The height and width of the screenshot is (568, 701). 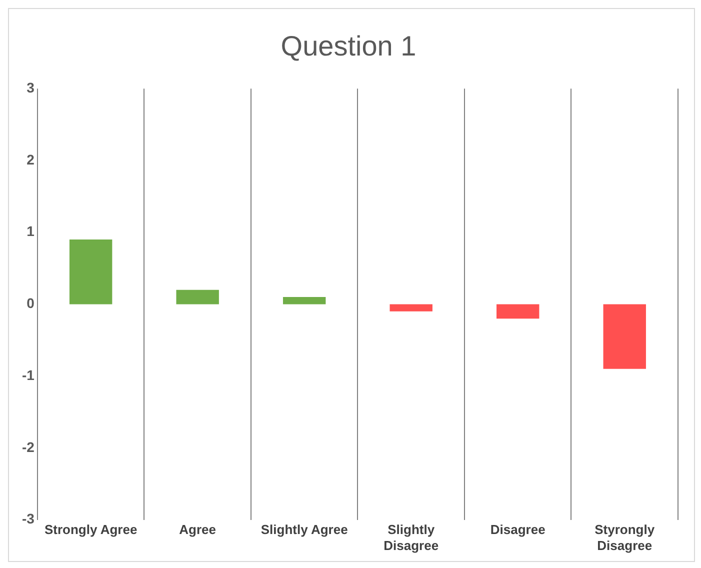 I want to click on x-tick-label: Slightly Disagree, so click(x=411, y=537).